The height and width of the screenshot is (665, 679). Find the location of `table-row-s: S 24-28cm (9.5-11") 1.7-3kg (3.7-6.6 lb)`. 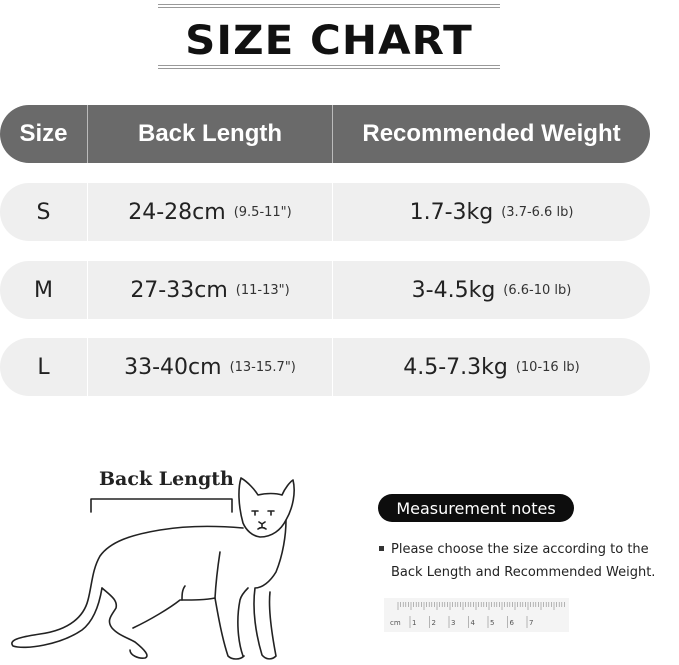

table-row-s: S 24-28cm (9.5-11") 1.7-3kg (3.7-6.6 lb) is located at coordinates (325, 212).